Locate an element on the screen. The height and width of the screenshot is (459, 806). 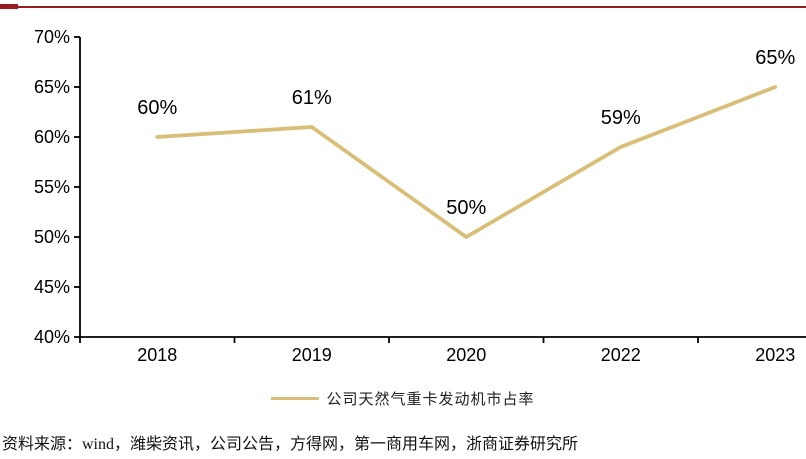
legend: 公司天然气重卡发动机市占率 is located at coordinates (403, 398).